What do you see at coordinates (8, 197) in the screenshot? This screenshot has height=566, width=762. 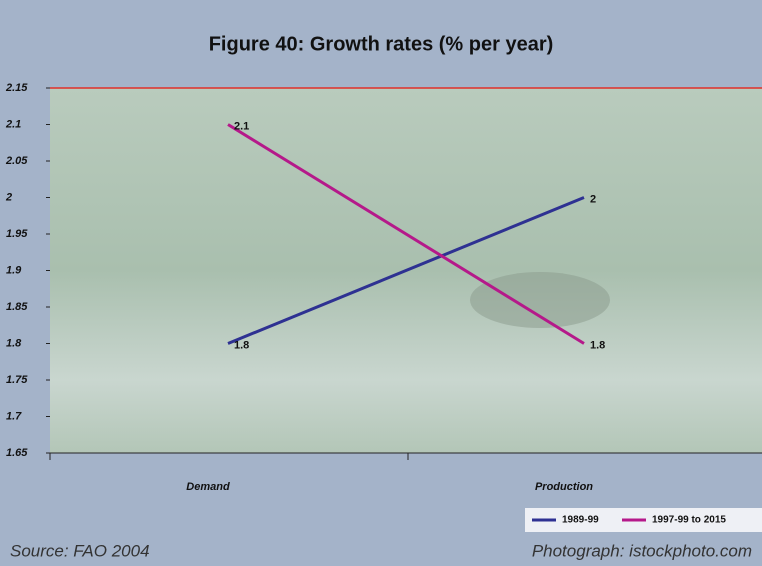 I see `y-tick-label: 2` at bounding box center [8, 197].